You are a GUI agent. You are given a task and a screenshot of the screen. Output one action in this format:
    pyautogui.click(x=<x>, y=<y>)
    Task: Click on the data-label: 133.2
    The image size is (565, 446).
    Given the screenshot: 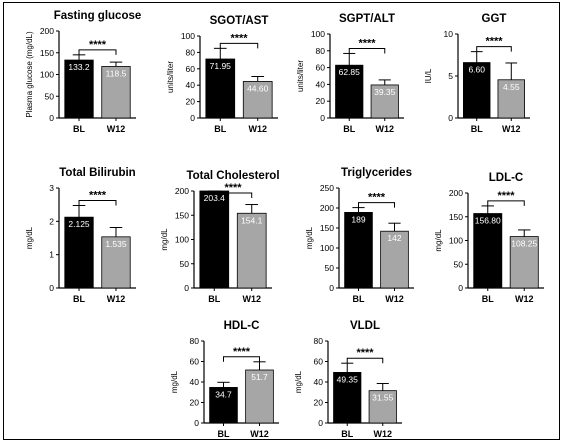 What is the action you would take?
    pyautogui.click(x=79, y=67)
    